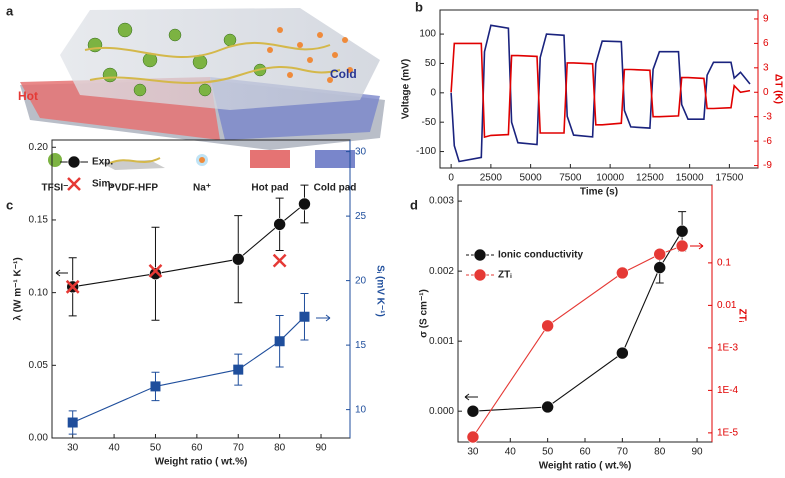 Image resolution: width=785 pixels, height=478 pixels. What do you see at coordinates (28, 96) in the screenshot?
I see `hot-label: Hot` at bounding box center [28, 96].